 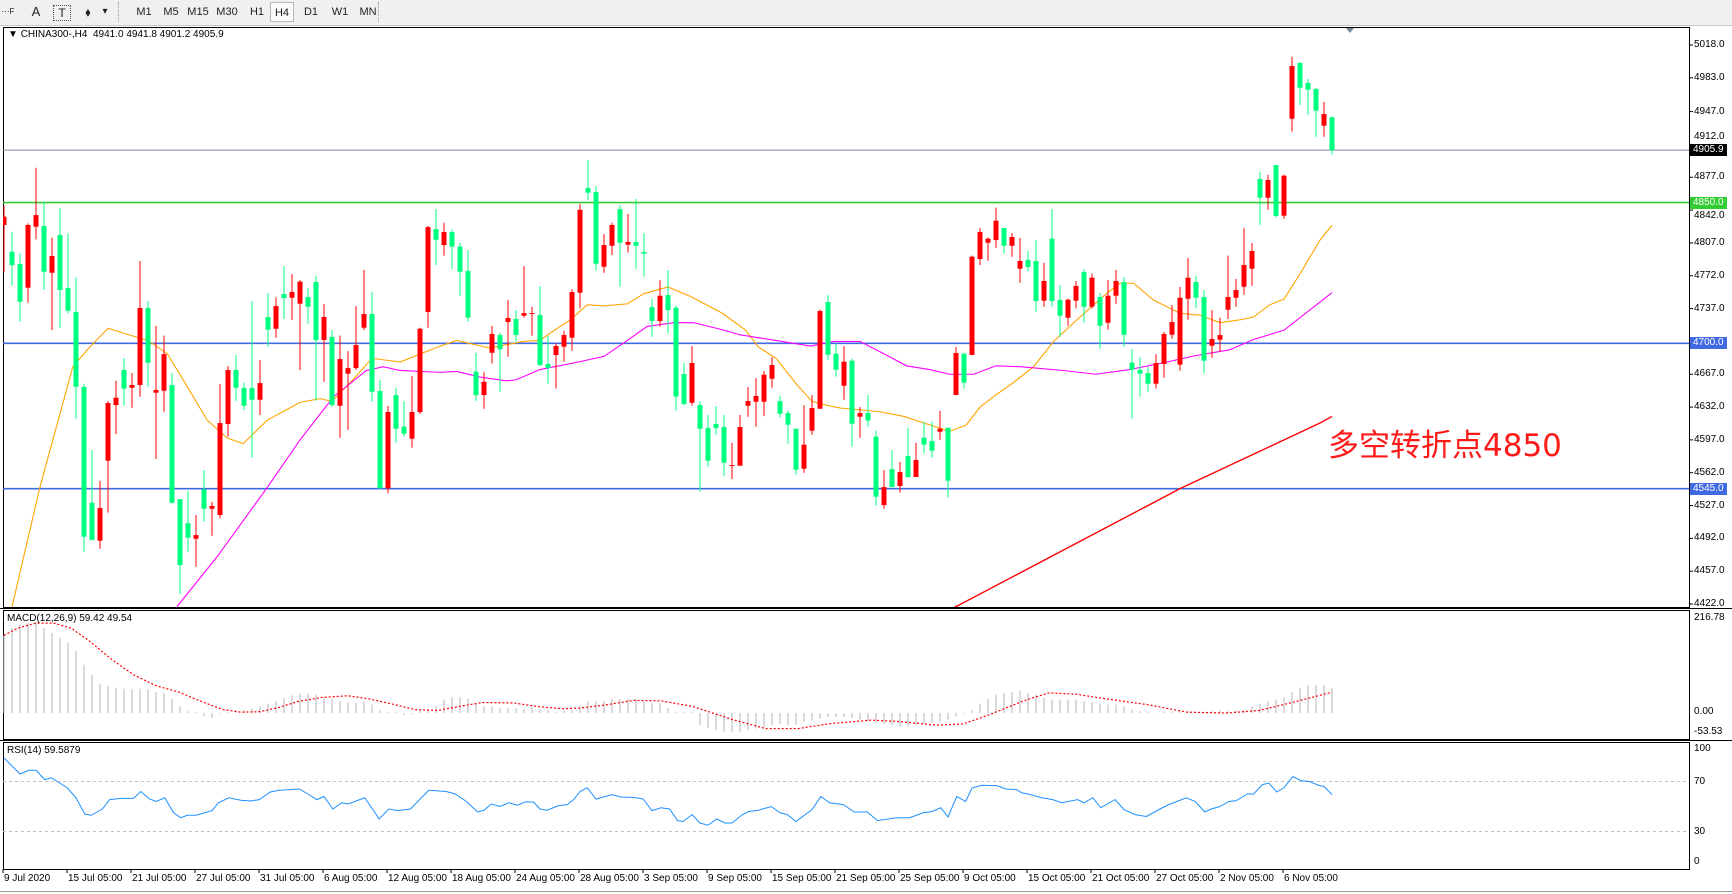 I want to click on text-label-tool-icon: T, so click(x=62, y=13).